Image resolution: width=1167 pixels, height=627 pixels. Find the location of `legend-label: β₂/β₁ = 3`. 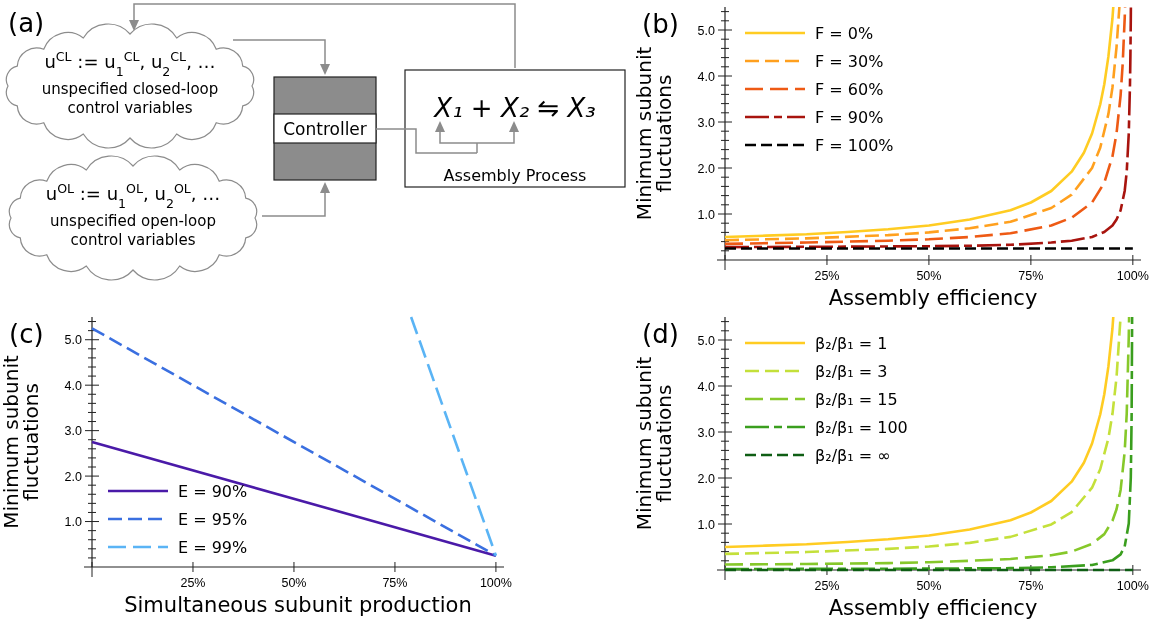

legend-label: β₂/β₁ = 3 is located at coordinates (851, 371).